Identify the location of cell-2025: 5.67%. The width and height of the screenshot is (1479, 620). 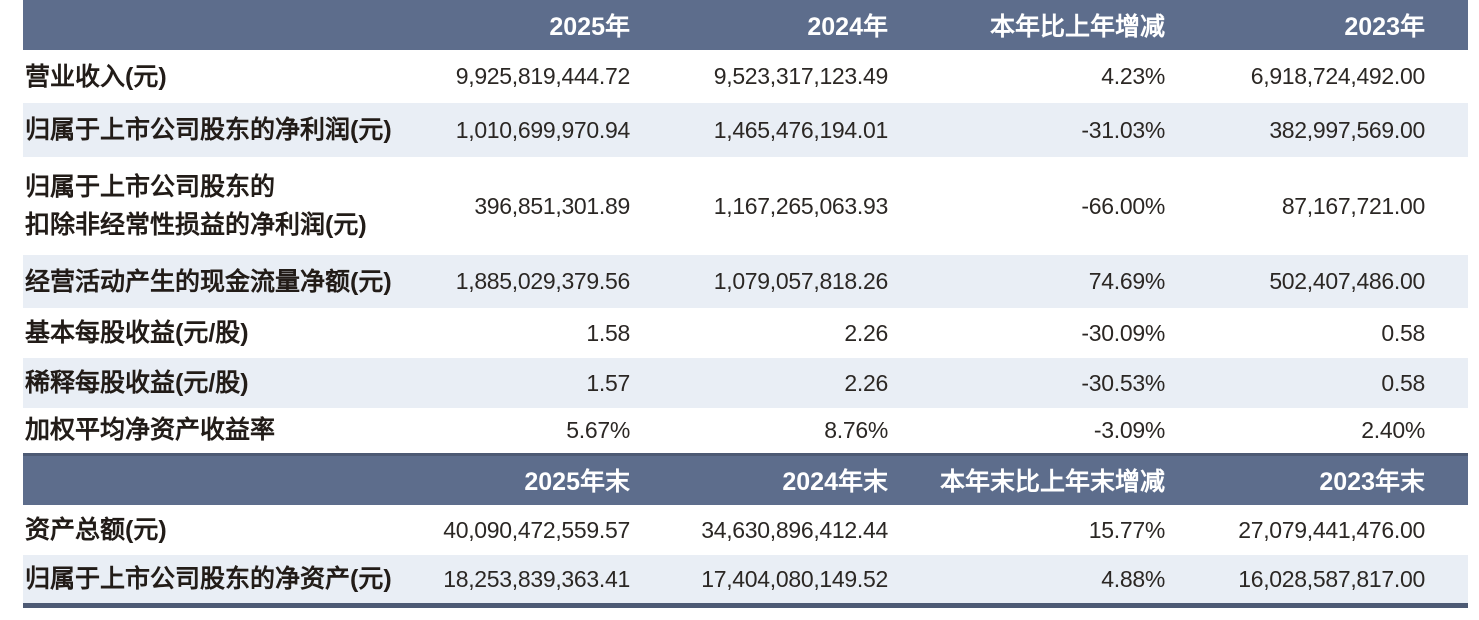
(598, 429).